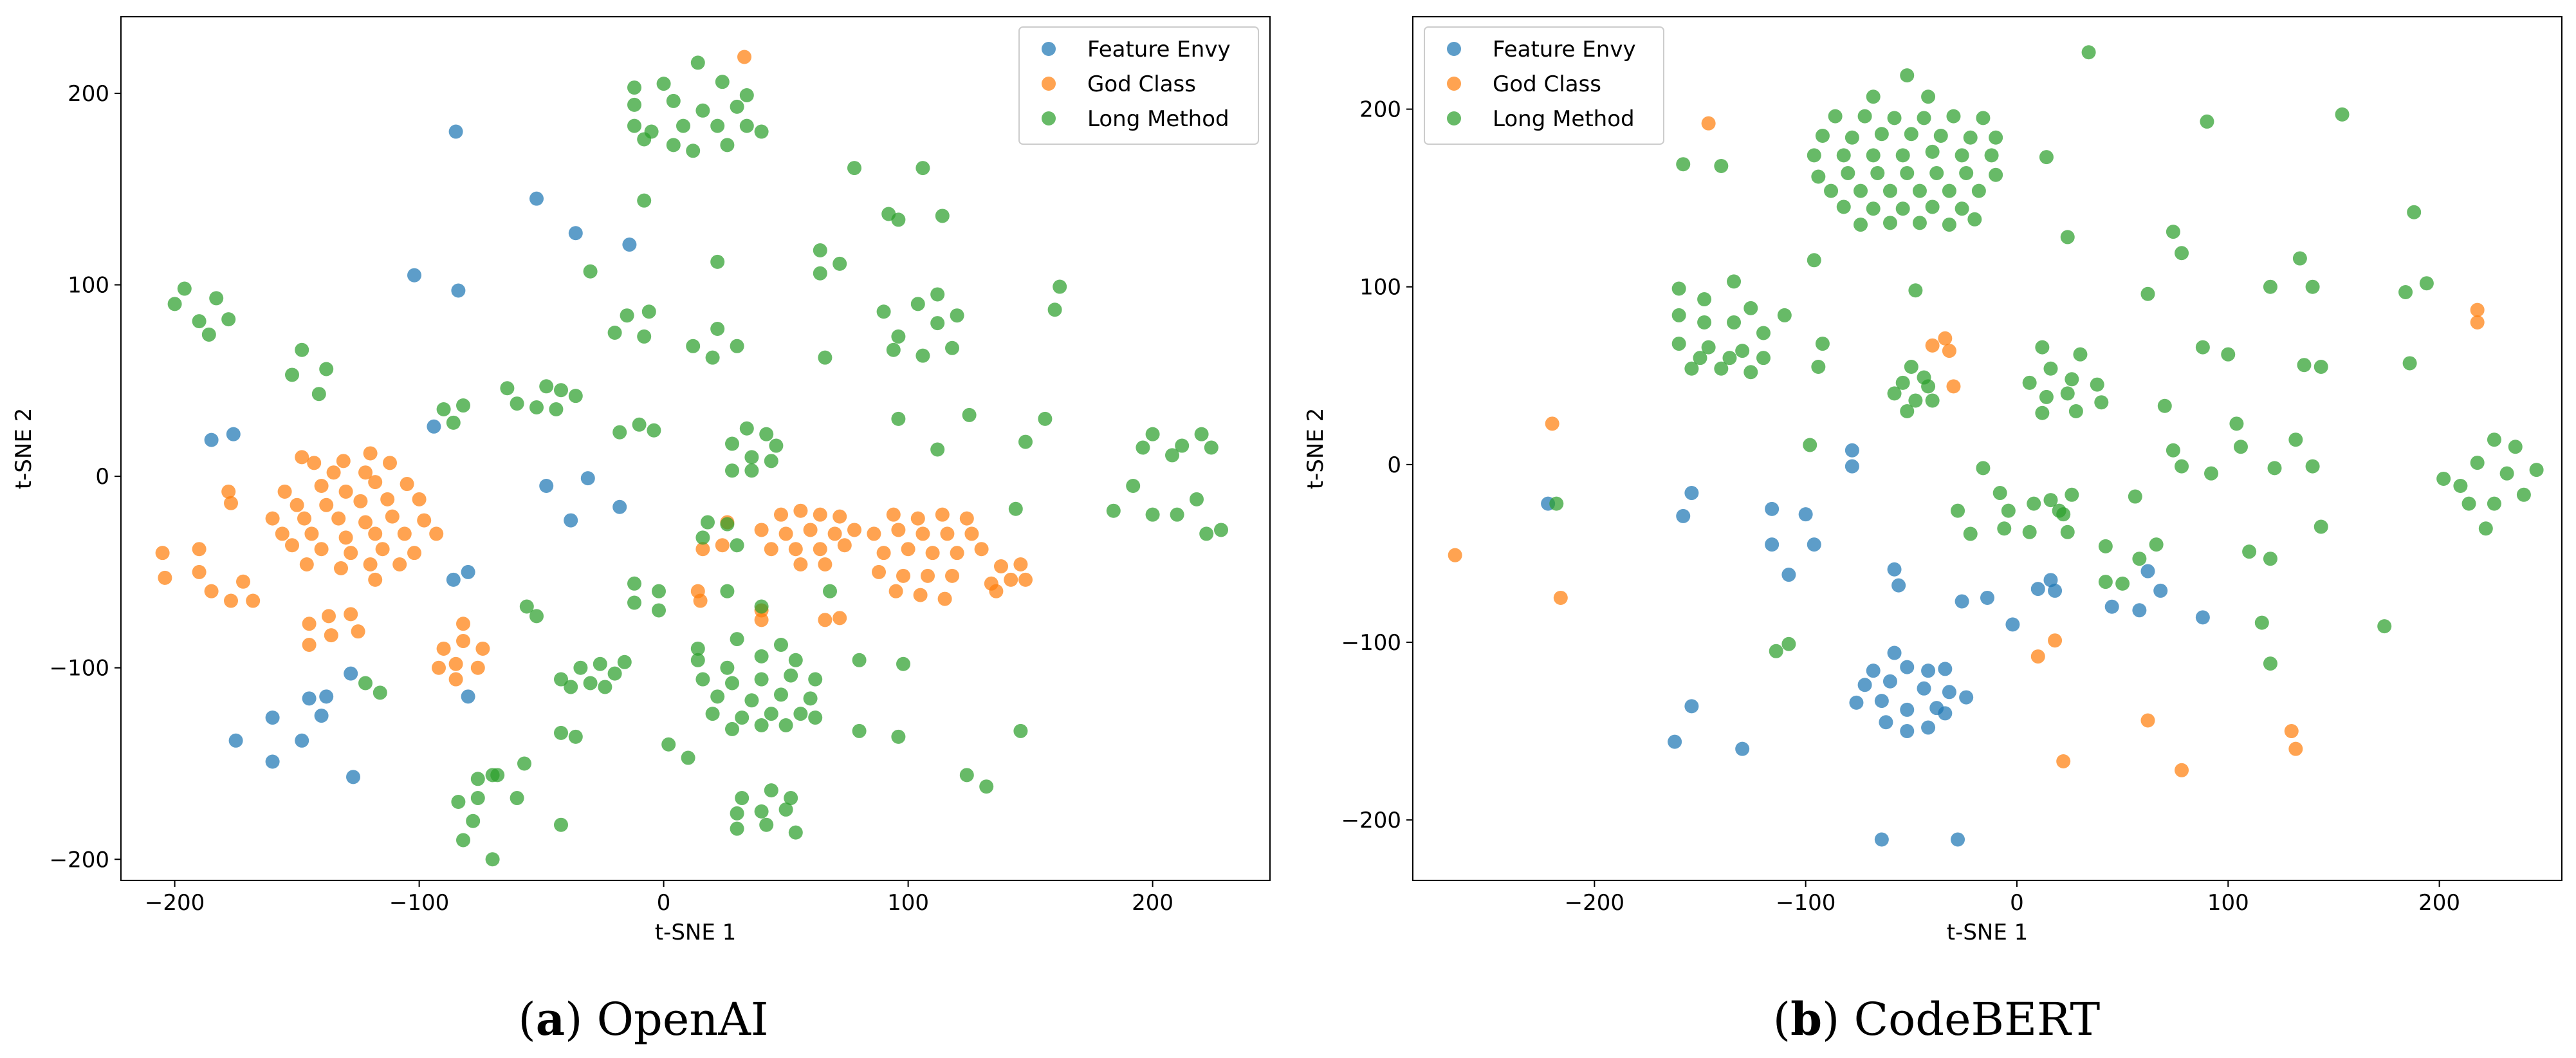 This screenshot has width=2576, height=1058. What do you see at coordinates (1564, 49) in the screenshot?
I see `legend-label: Feature Envy` at bounding box center [1564, 49].